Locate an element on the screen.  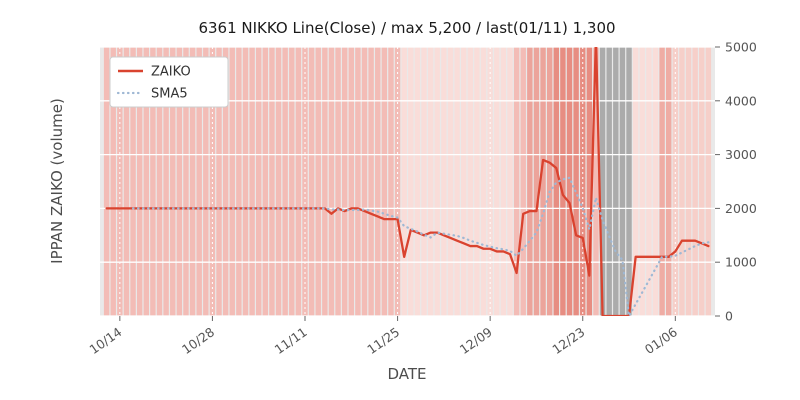
legend-box is located at coordinates (169, 82).